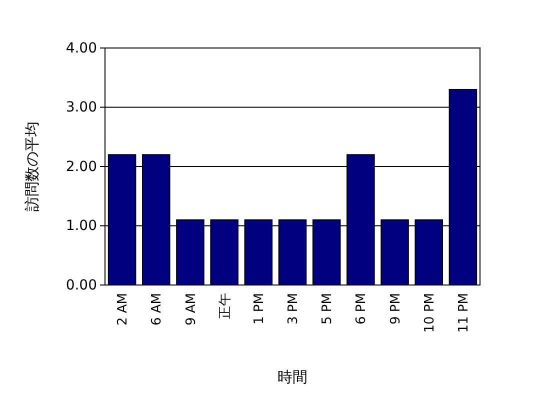 This screenshot has height=398, width=548. I want to click on x-axis-title: 時間, so click(293, 377).